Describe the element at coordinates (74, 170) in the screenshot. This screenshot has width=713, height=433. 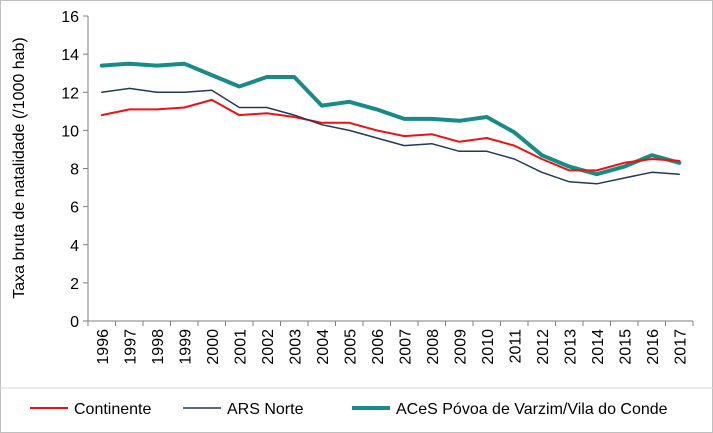
I see `y-tick-label: 8` at that location.